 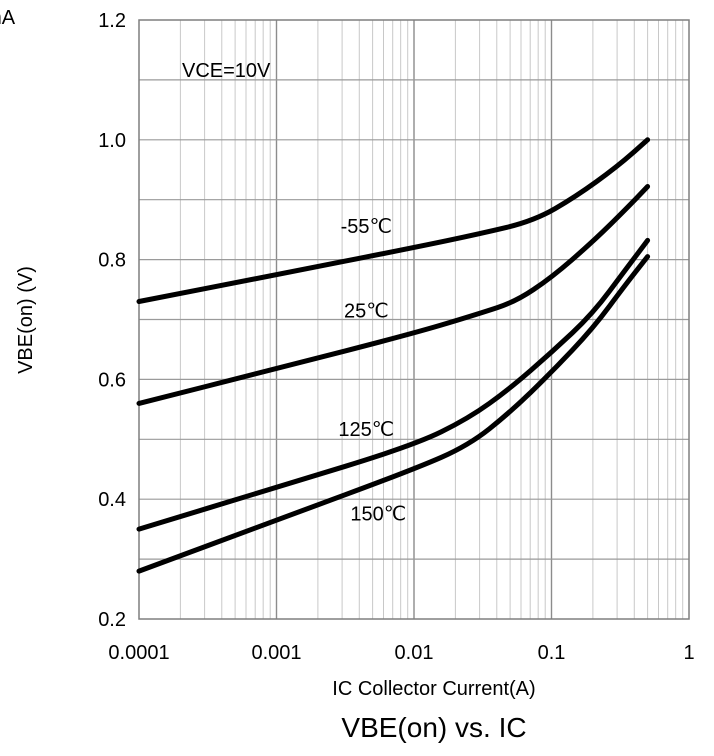 What do you see at coordinates (226, 71) in the screenshot?
I see `vce-annotation: VCE=10V` at bounding box center [226, 71].